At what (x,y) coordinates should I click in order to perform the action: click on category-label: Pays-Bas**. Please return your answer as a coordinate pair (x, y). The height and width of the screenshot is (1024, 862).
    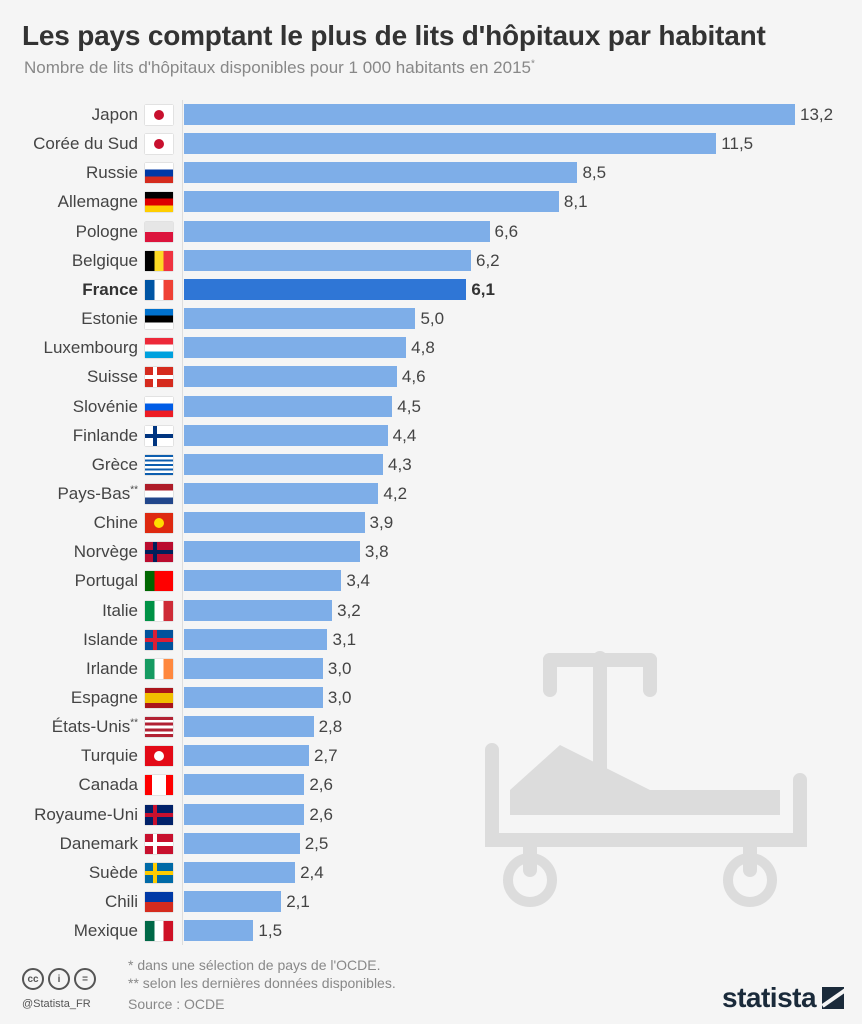
    Looking at the image, I should click on (97, 494).